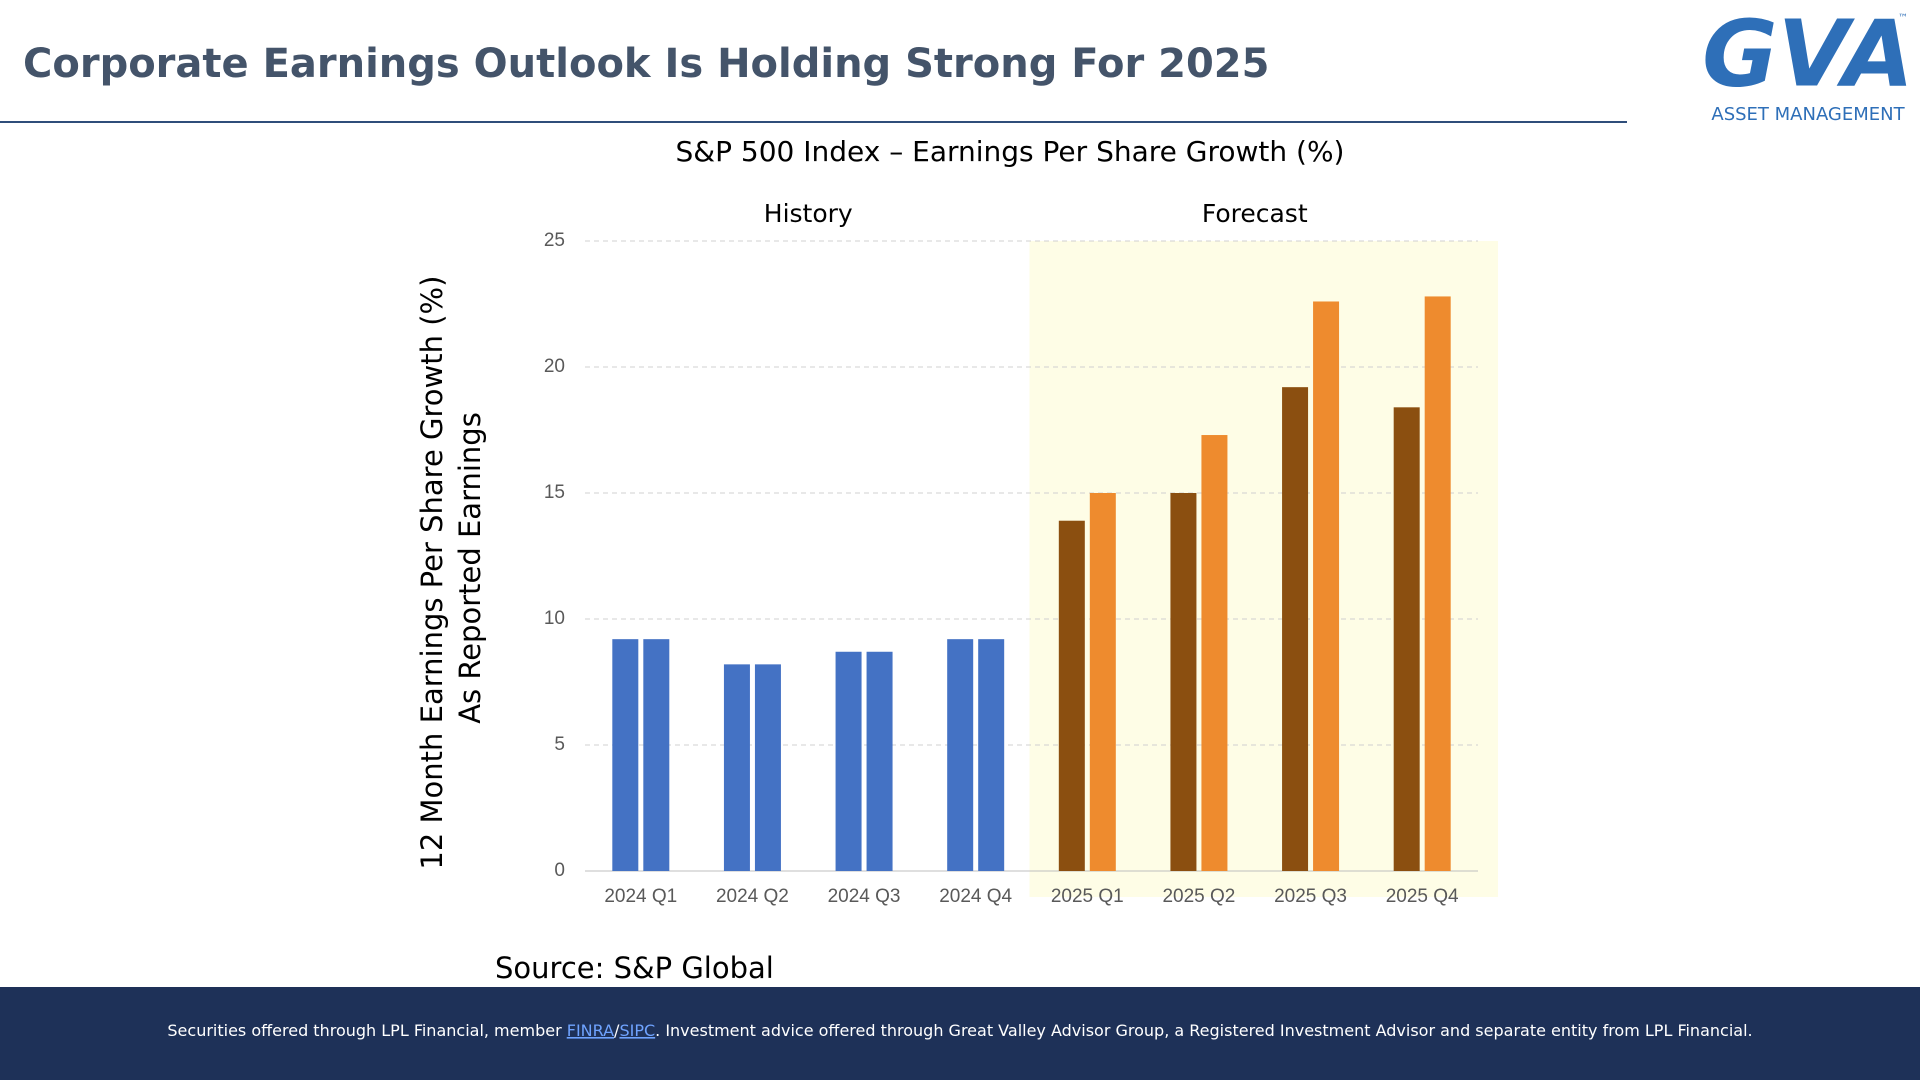  Describe the element at coordinates (470, 568) in the screenshot. I see `y-axis-label-line: As Reported Earnings` at that location.